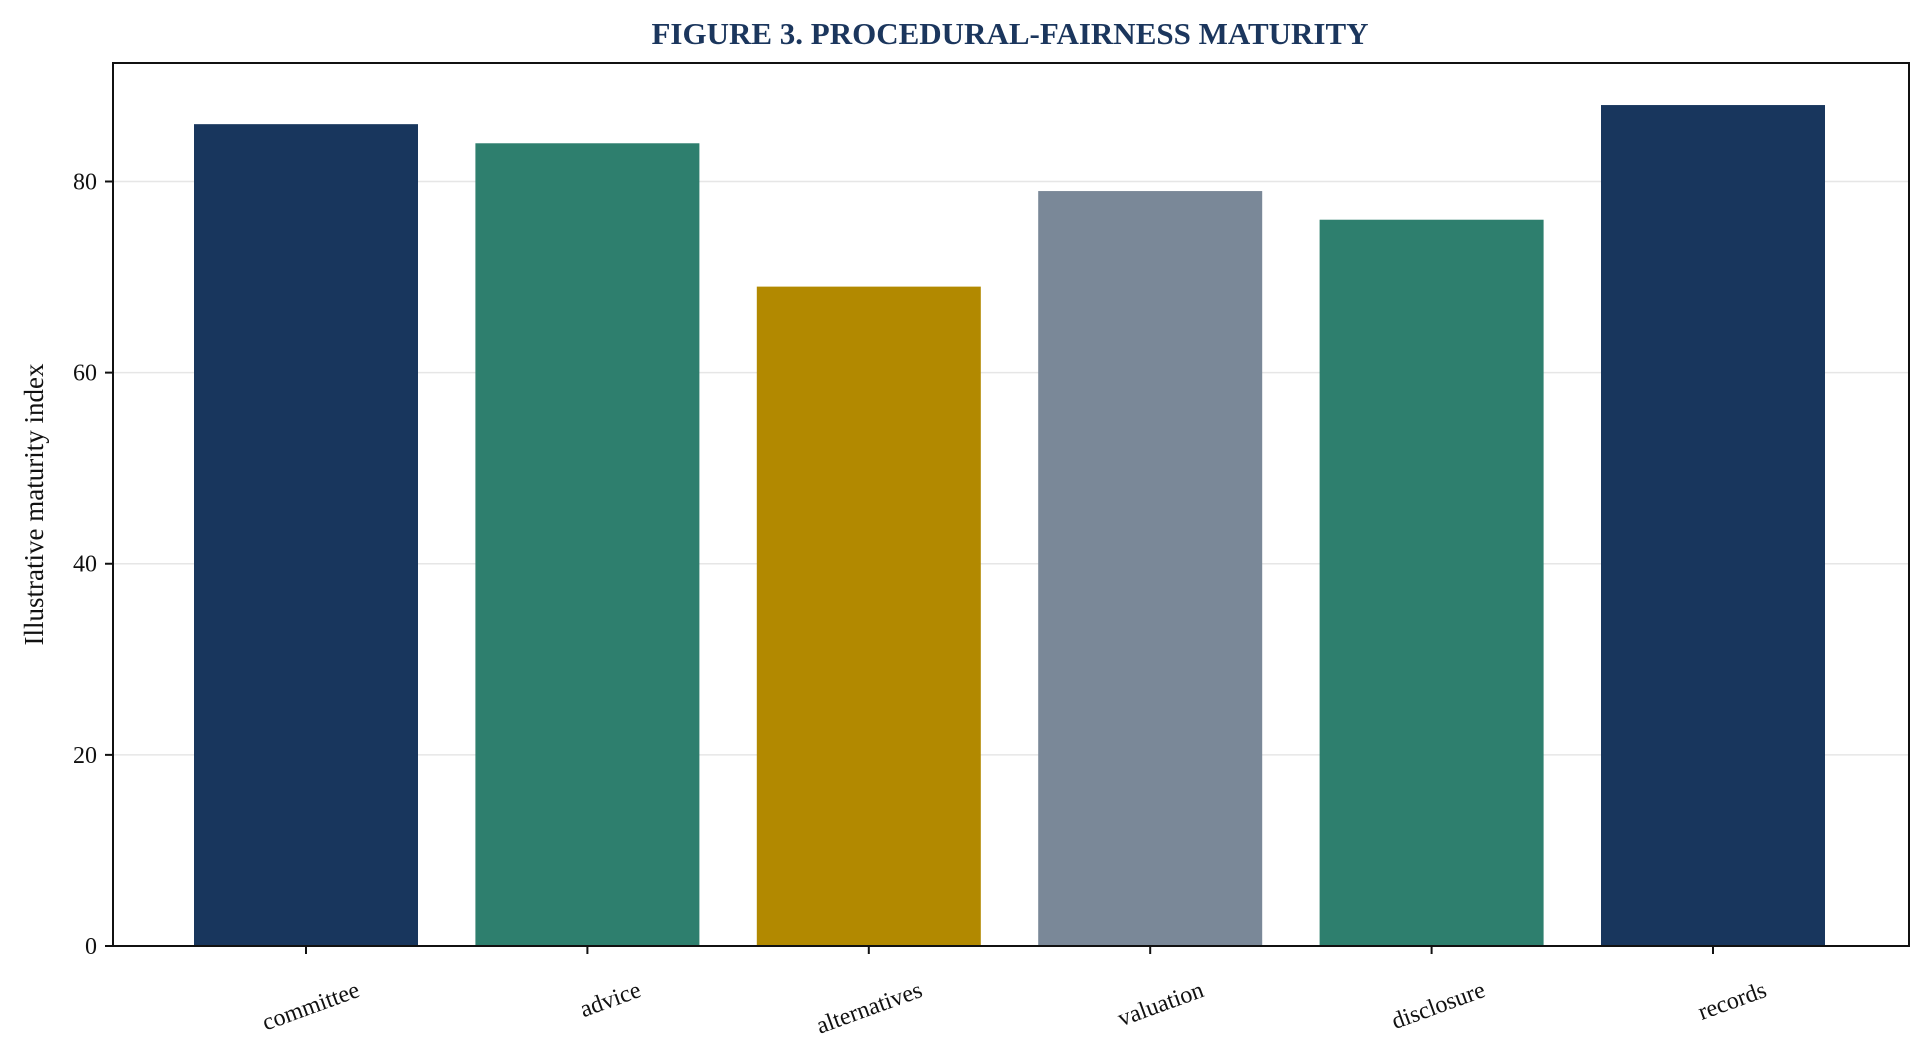 This screenshot has height=1059, width=1924. I want to click on y-axis-label: Illustrative maturity index, so click(34, 504).